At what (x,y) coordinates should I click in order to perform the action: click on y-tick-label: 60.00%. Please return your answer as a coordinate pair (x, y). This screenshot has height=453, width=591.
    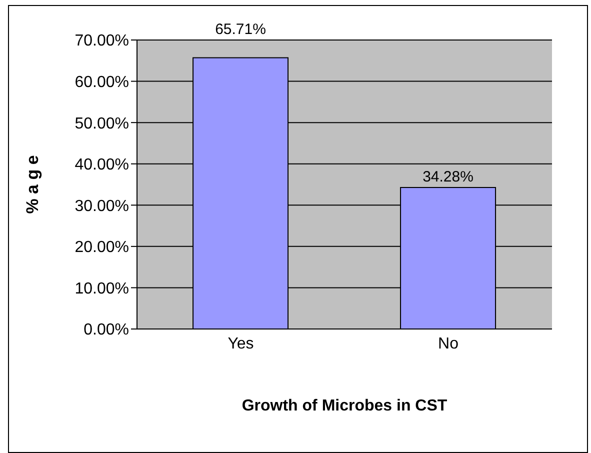
    Looking at the image, I should click on (101, 82).